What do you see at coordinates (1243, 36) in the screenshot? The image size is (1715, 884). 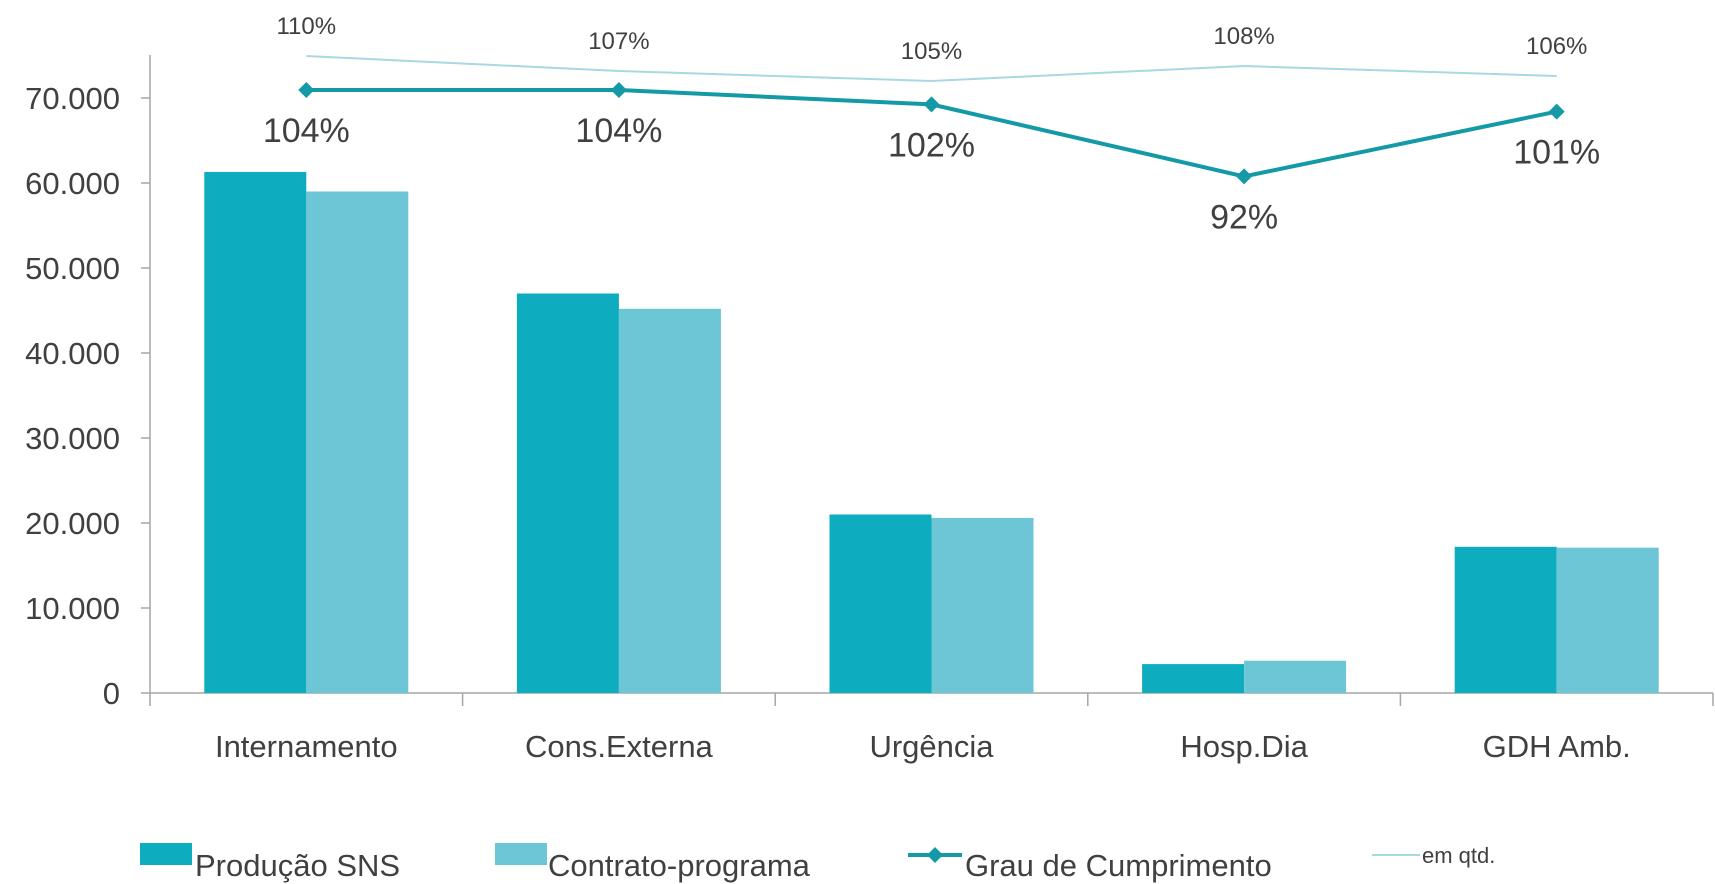 I see `em-qtd-label: 108%` at bounding box center [1243, 36].